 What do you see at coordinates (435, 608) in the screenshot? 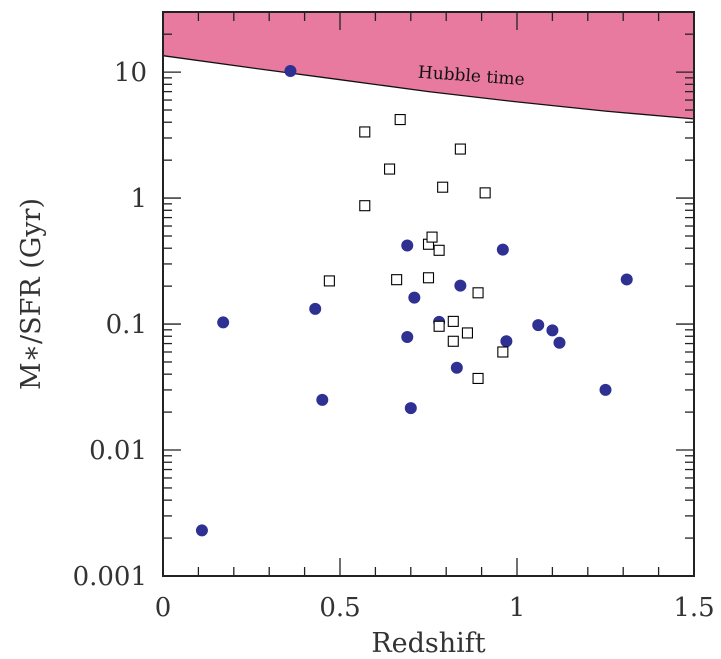
I see `x-tick-labels: 0 0.5 1 1.5` at bounding box center [435, 608].